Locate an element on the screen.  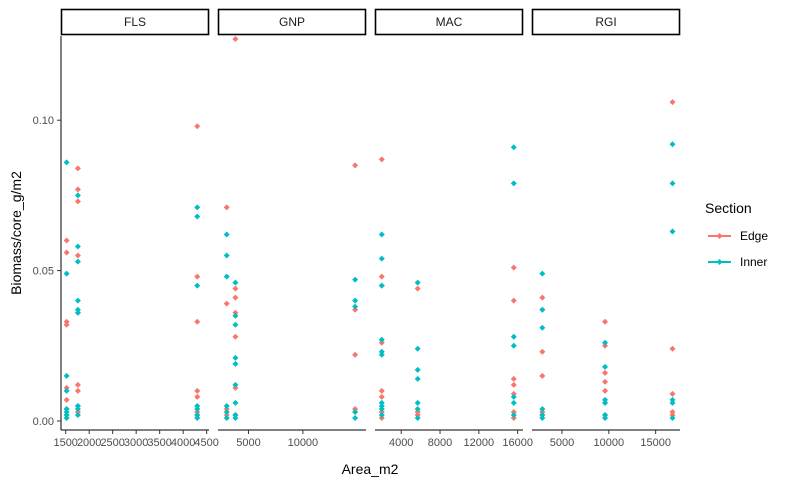
y-axis-title: Biomass/core_g/m2 is located at coordinates (16, 233).